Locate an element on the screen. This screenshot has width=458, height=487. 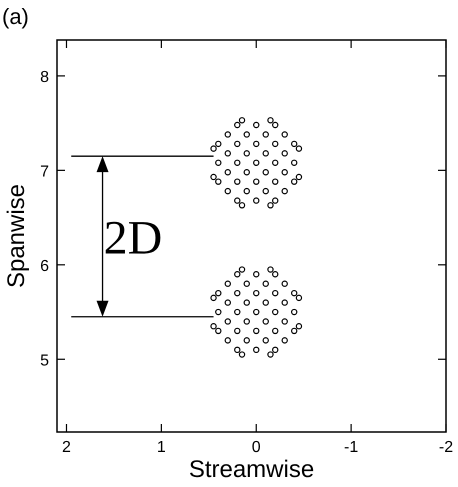
y-tick-label: 6 is located at coordinates (45, 266).